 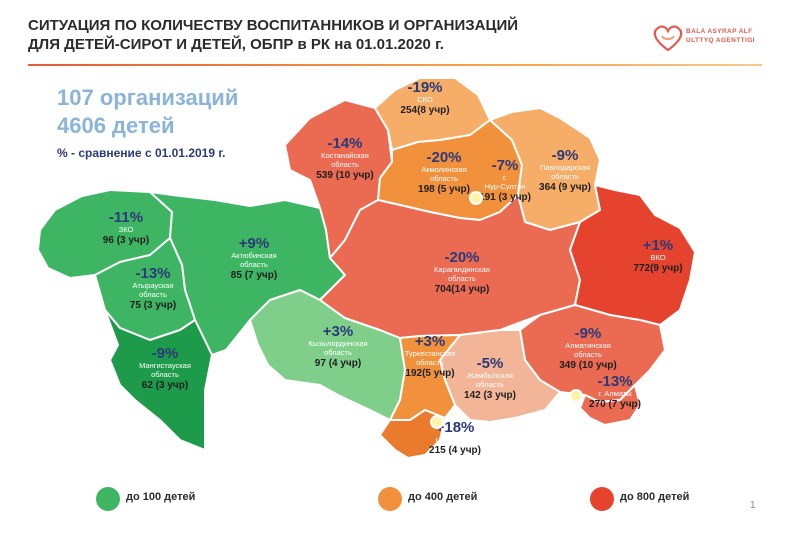 I want to click on legend-label-3: до 800 детей, so click(x=655, y=497).